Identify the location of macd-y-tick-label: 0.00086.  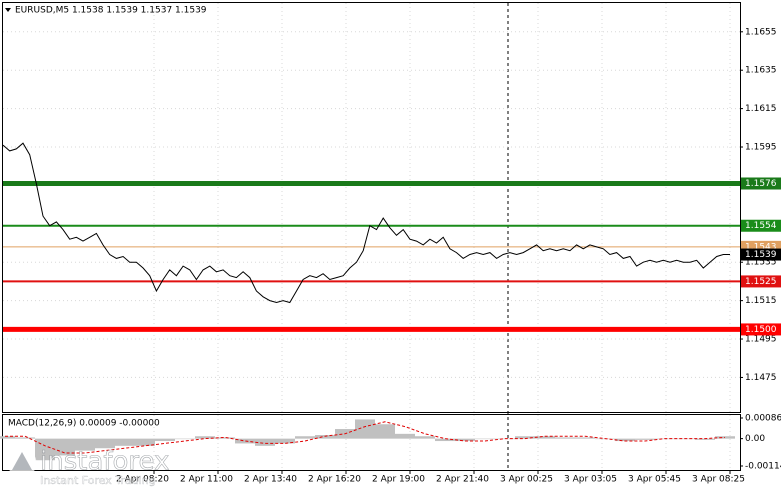
(763, 419).